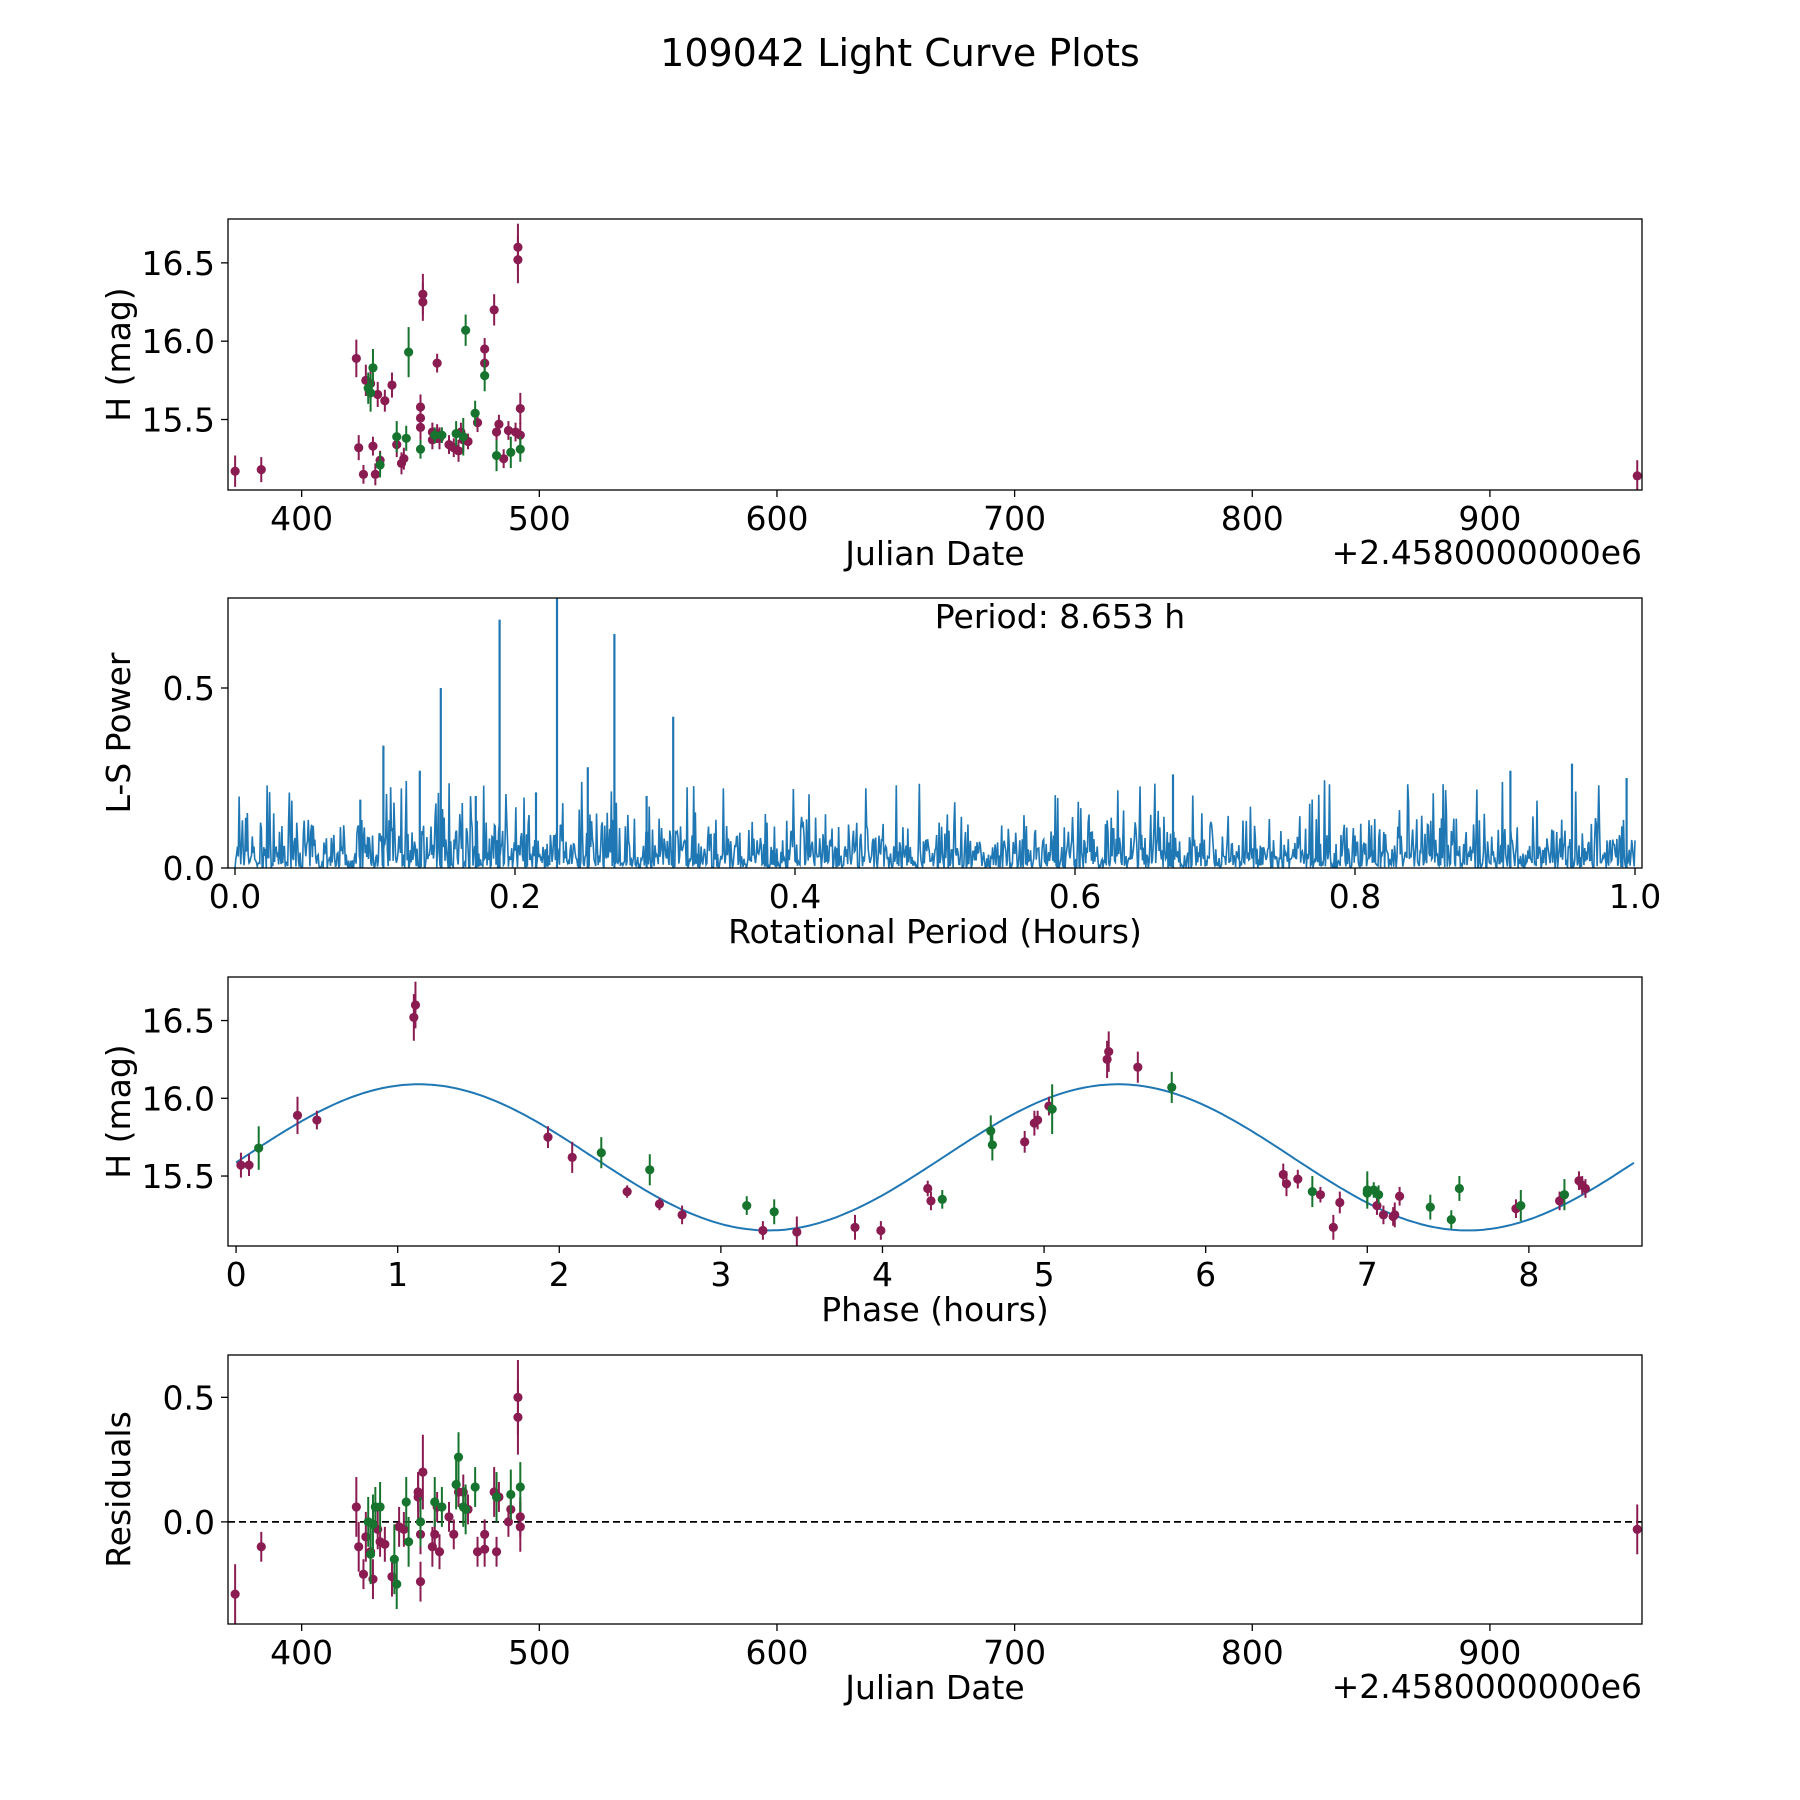 This screenshot has width=1800, height=1800. Describe the element at coordinates (935, 1157) in the screenshot. I see `fit-curve` at that location.